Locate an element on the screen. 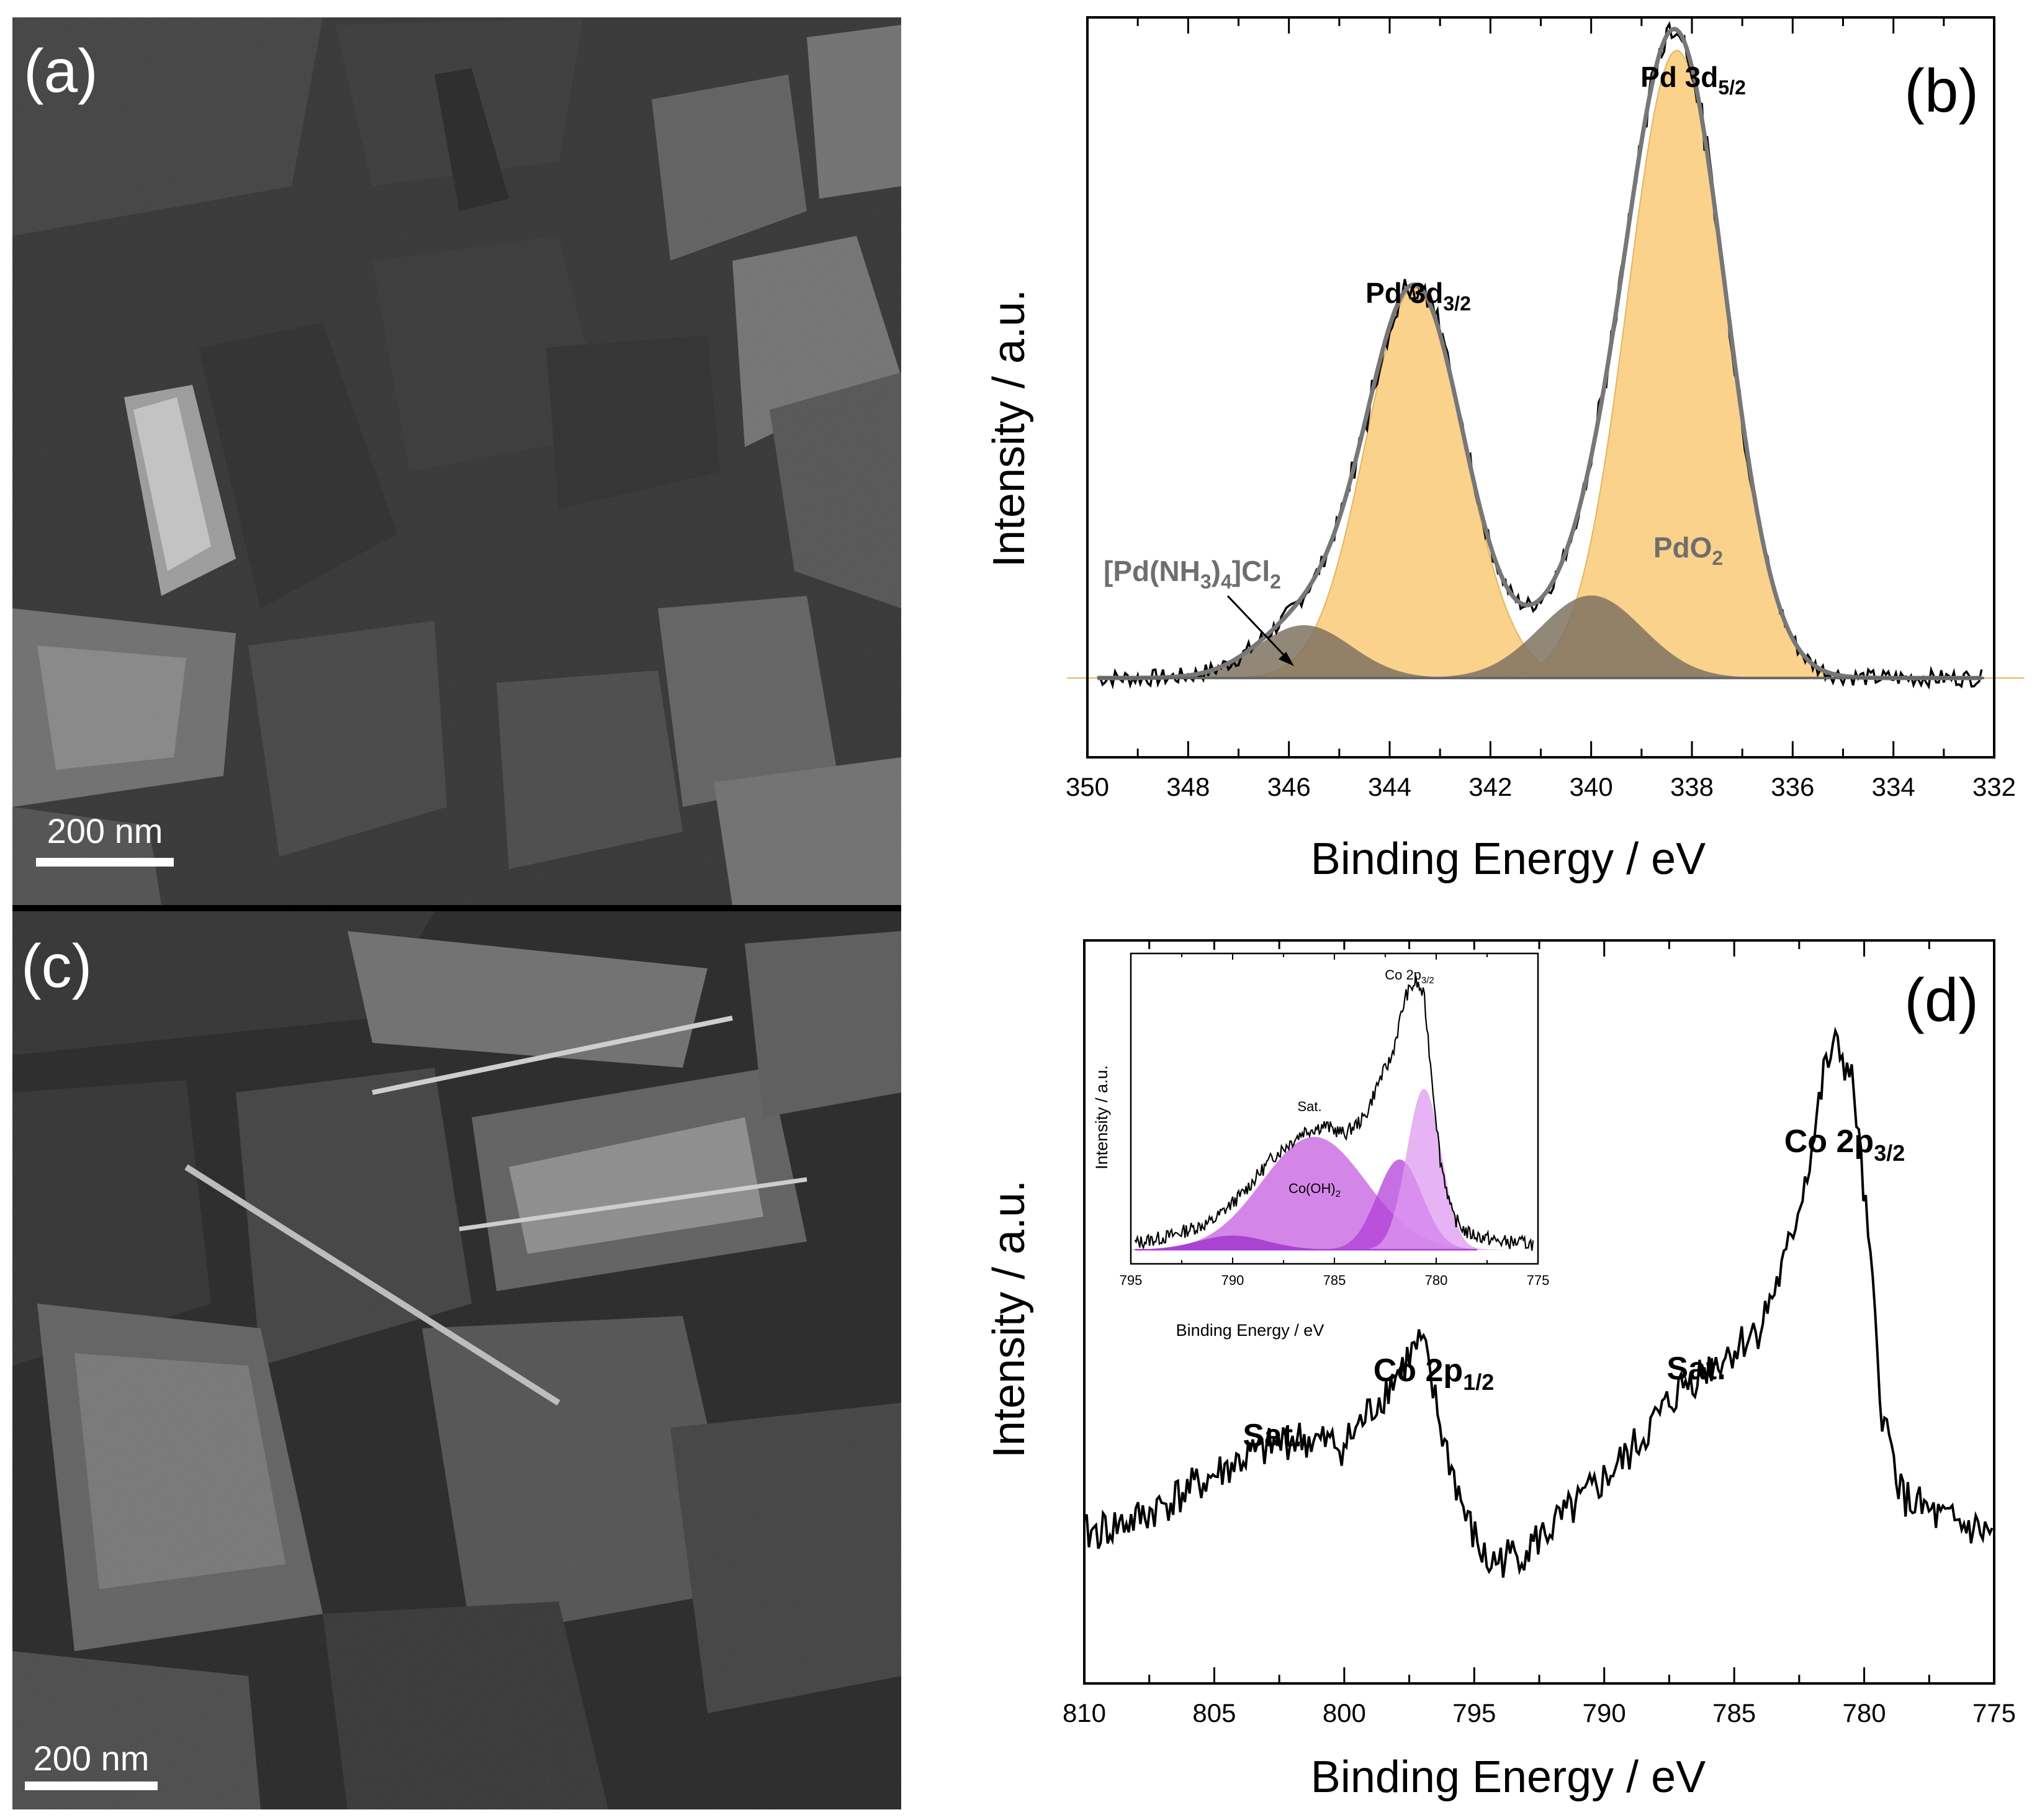 The image size is (2037, 1820). b-label-complex: [Pd(NH3)4]Cl2 is located at coordinates (1192, 574).